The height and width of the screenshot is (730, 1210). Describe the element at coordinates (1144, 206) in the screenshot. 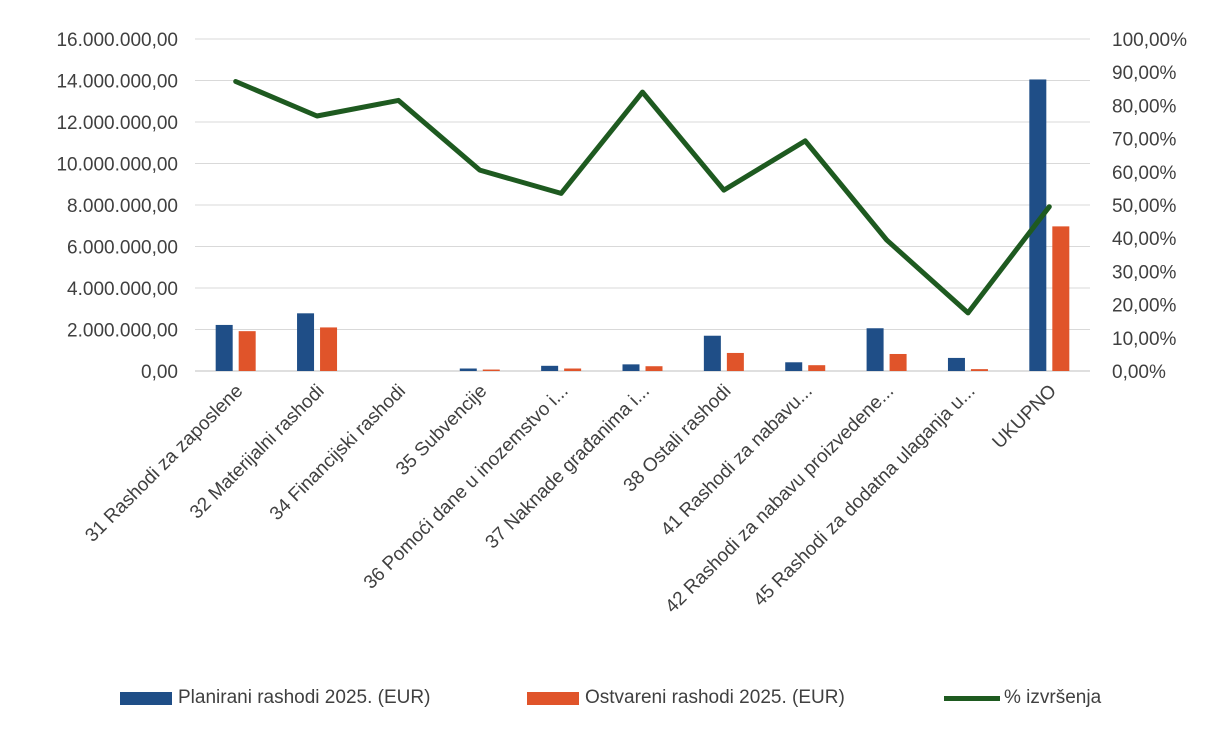

I see `y-right-tick-label: 50,00%` at that location.